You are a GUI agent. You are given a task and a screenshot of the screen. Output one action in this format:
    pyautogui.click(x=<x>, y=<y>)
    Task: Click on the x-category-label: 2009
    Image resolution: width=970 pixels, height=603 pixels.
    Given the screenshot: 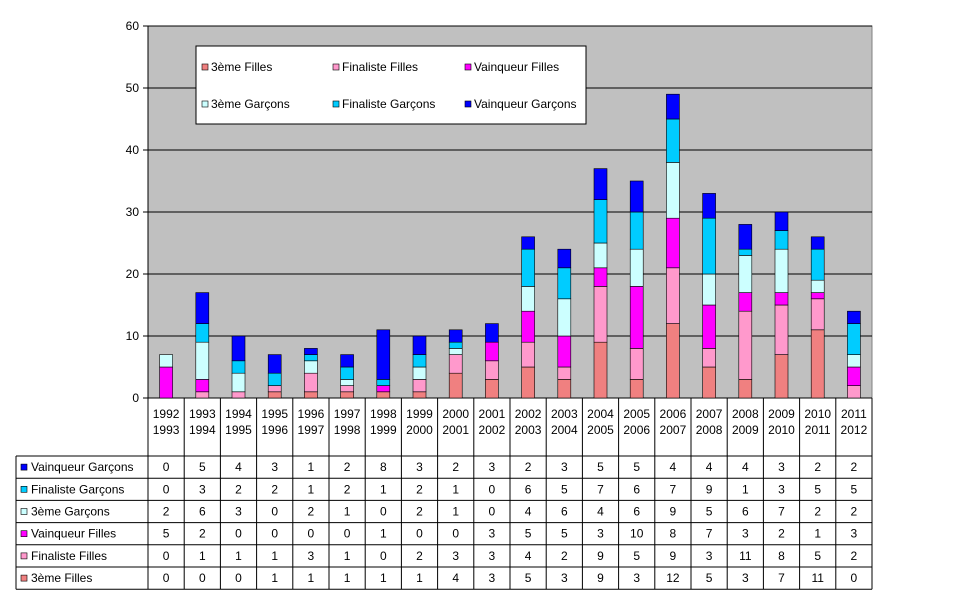 What is the action you would take?
    pyautogui.click(x=781, y=414)
    